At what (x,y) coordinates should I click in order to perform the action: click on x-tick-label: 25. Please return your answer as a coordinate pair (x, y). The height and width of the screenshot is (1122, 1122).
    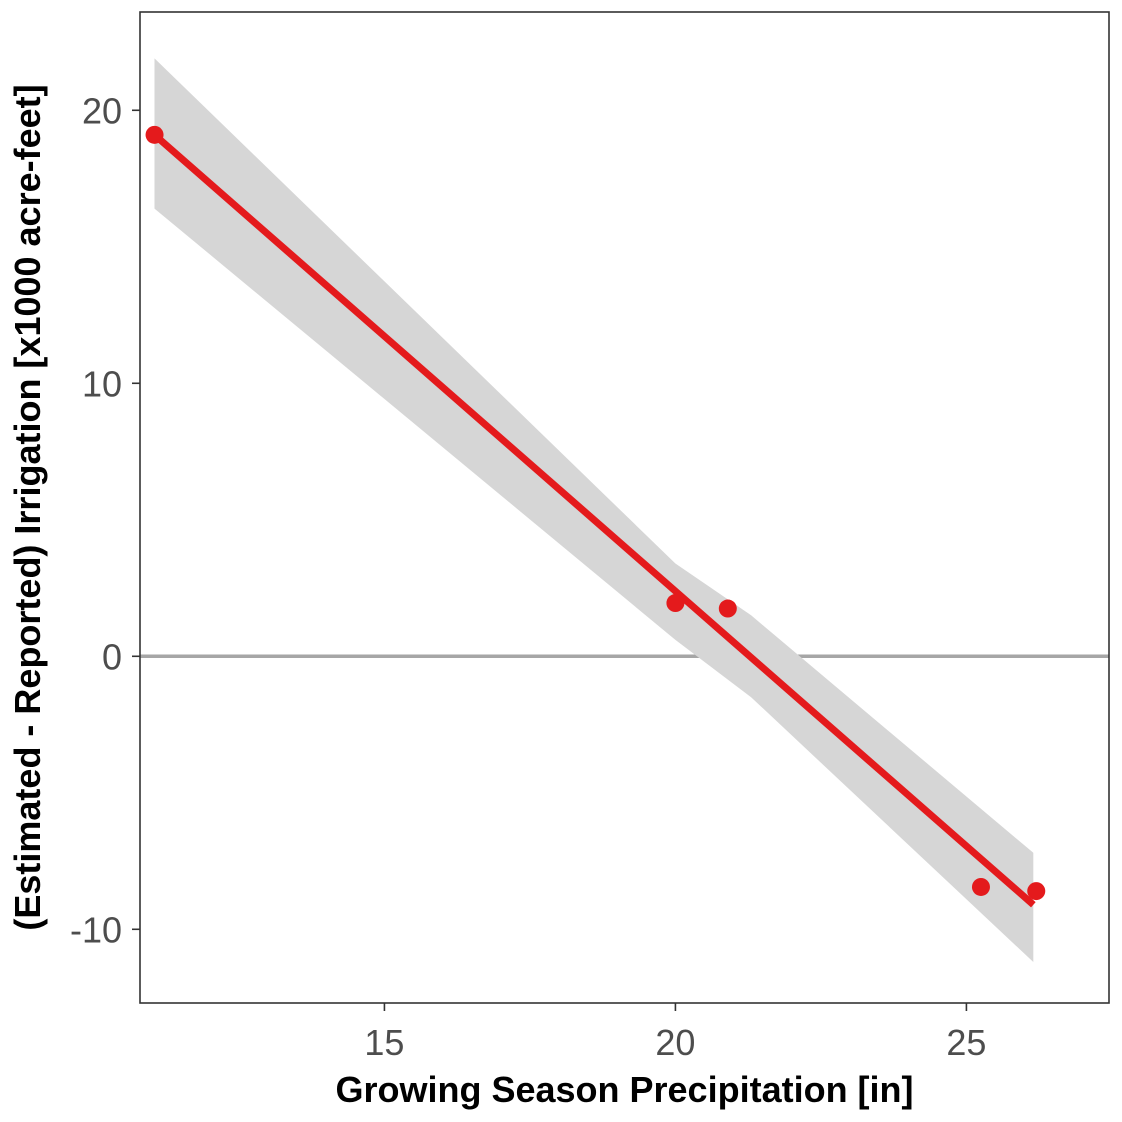
    Looking at the image, I should click on (966, 1042).